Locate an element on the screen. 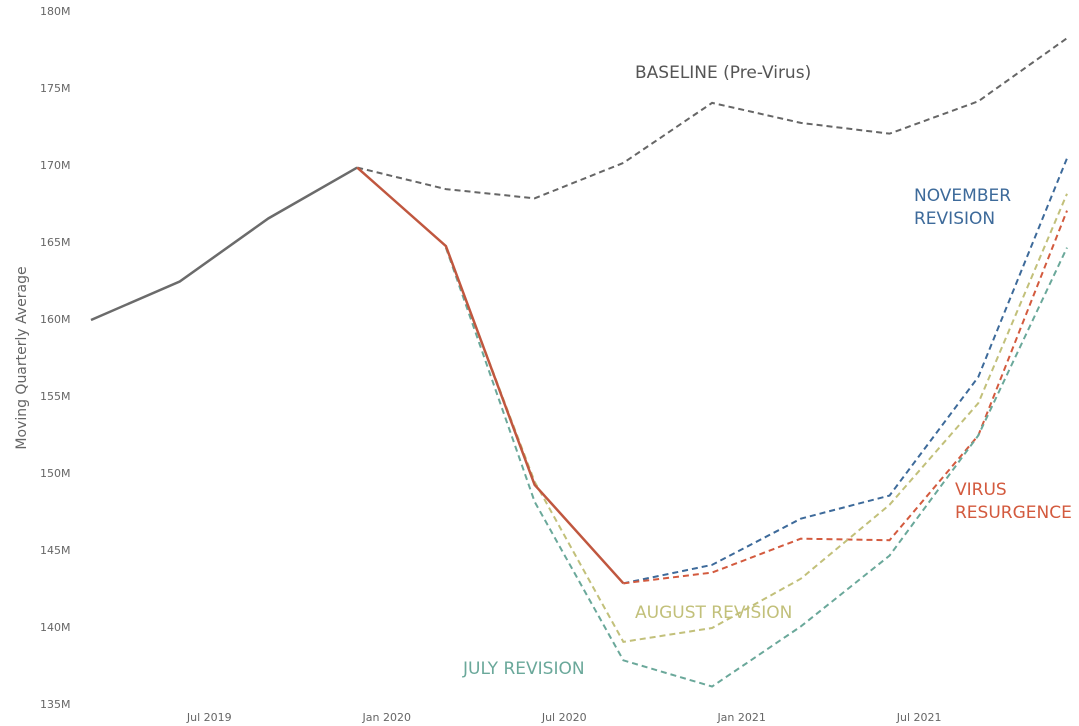  series-annotation: VIRUS RESURGENCE is located at coordinates (1013, 501).